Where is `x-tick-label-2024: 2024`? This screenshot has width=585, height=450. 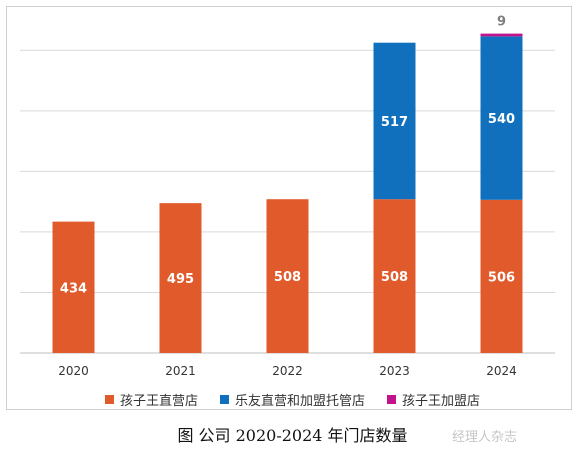
x-tick-label-2024: 2024 is located at coordinates (501, 371).